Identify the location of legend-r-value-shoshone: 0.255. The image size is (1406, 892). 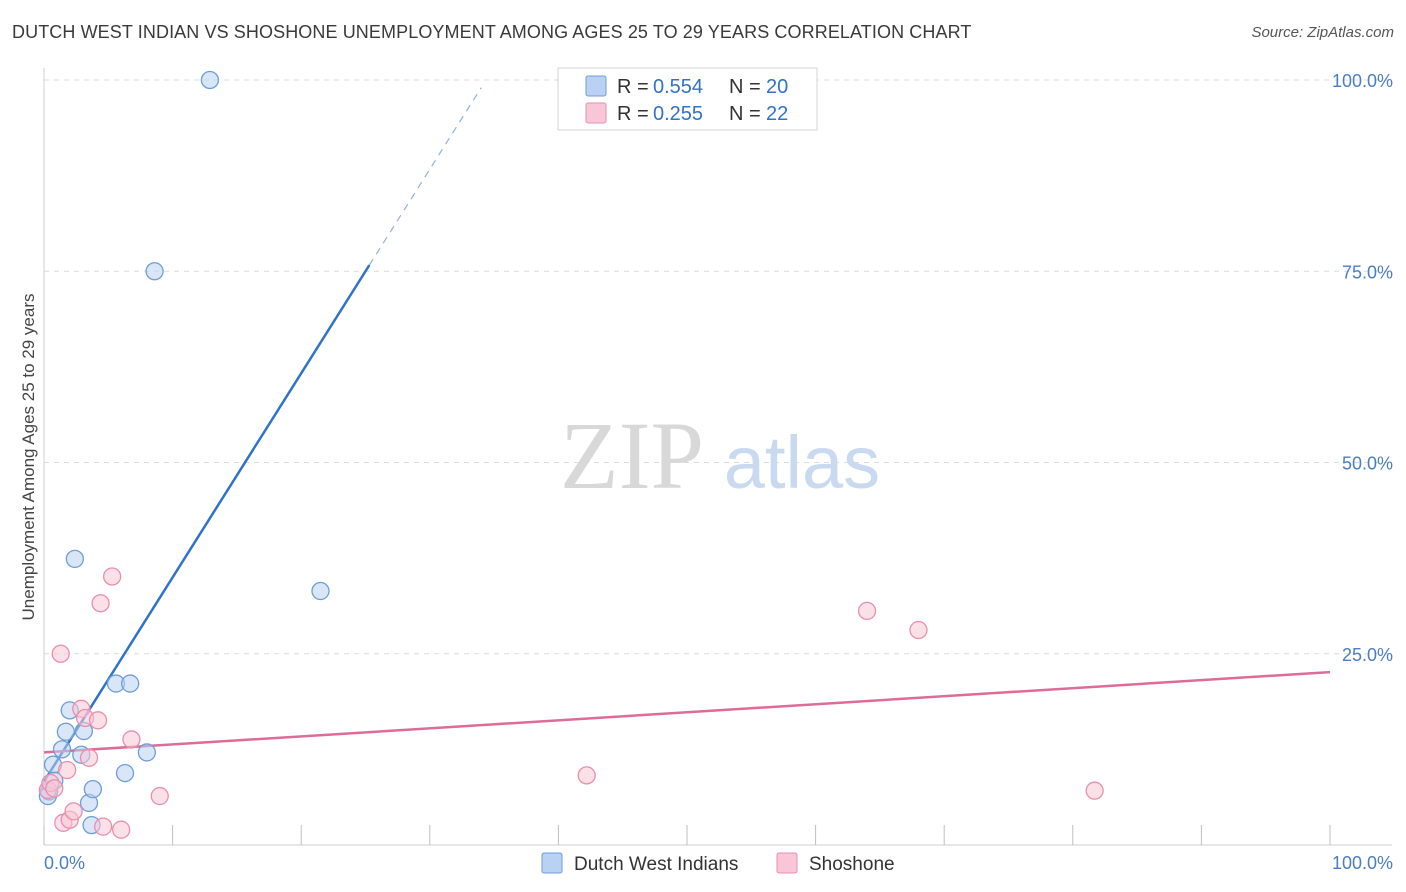
(678, 114).